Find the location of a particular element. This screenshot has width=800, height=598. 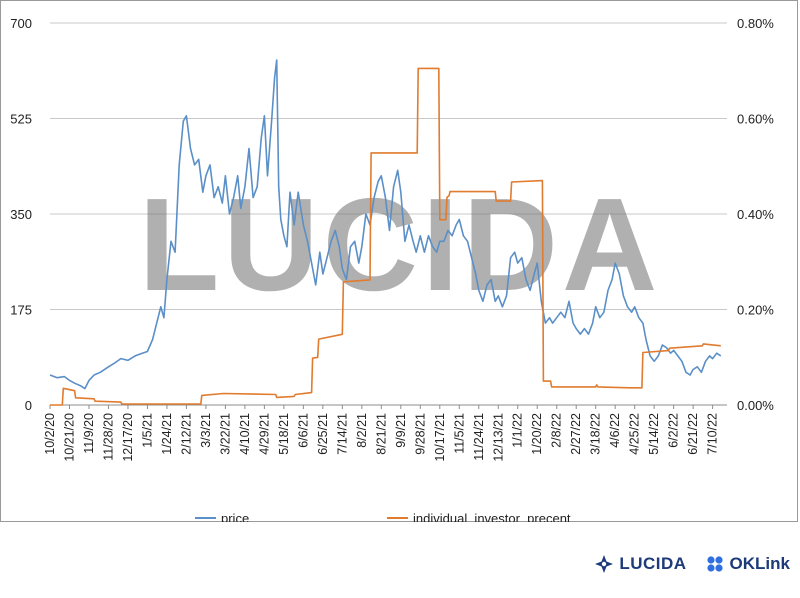

x-tick-label: 4/29/21 is located at coordinates (264, 434).